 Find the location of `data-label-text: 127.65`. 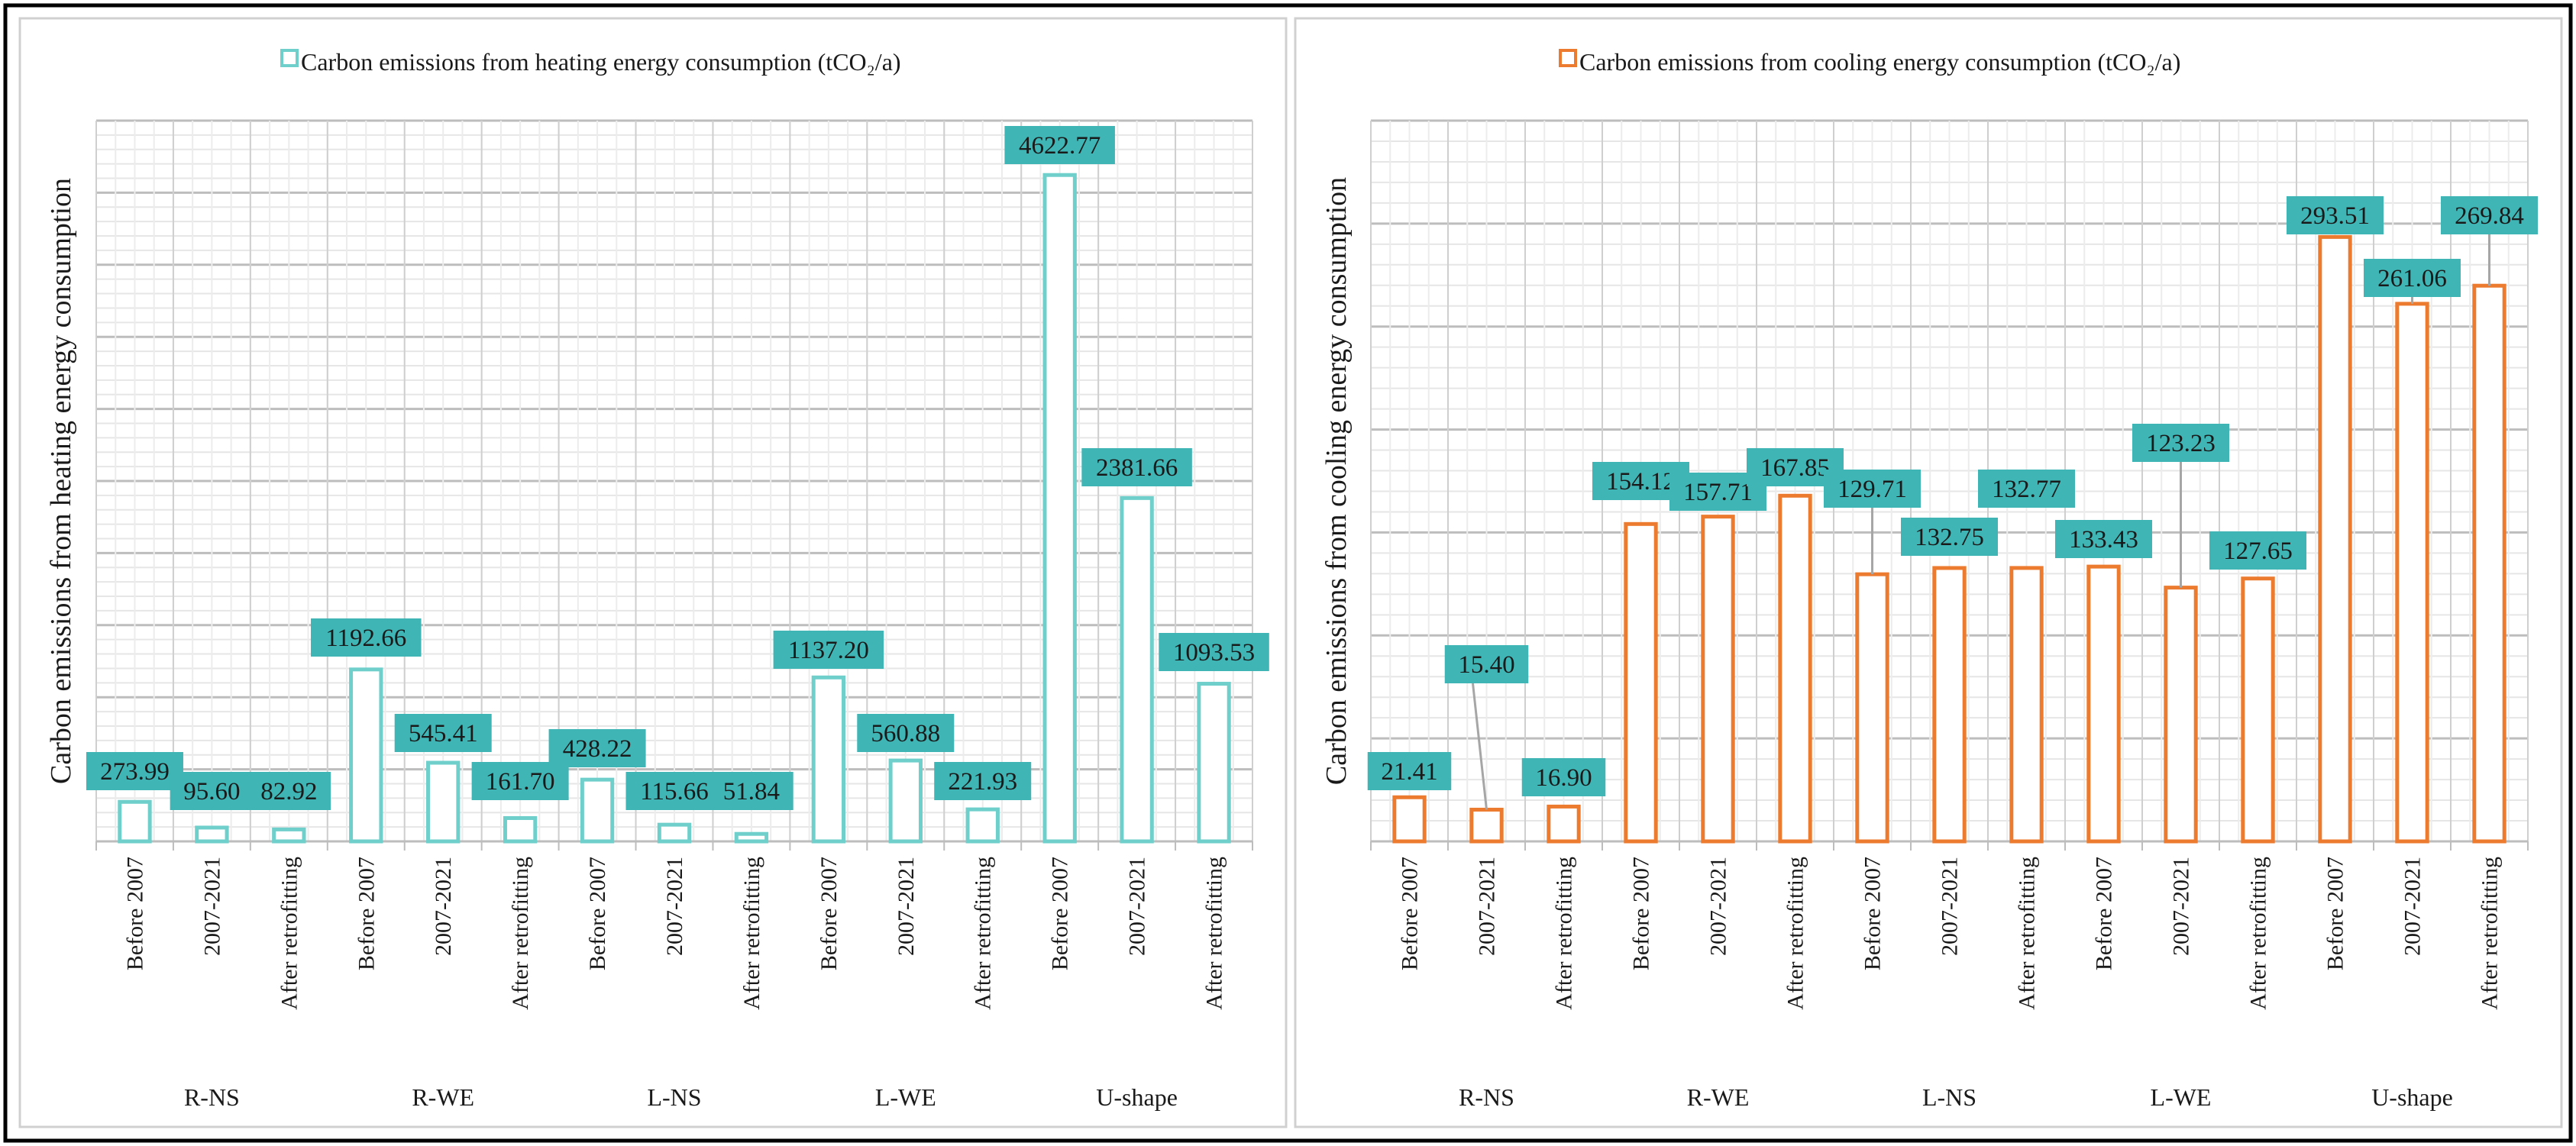

data-label-text: 127.65 is located at coordinates (2258, 551).